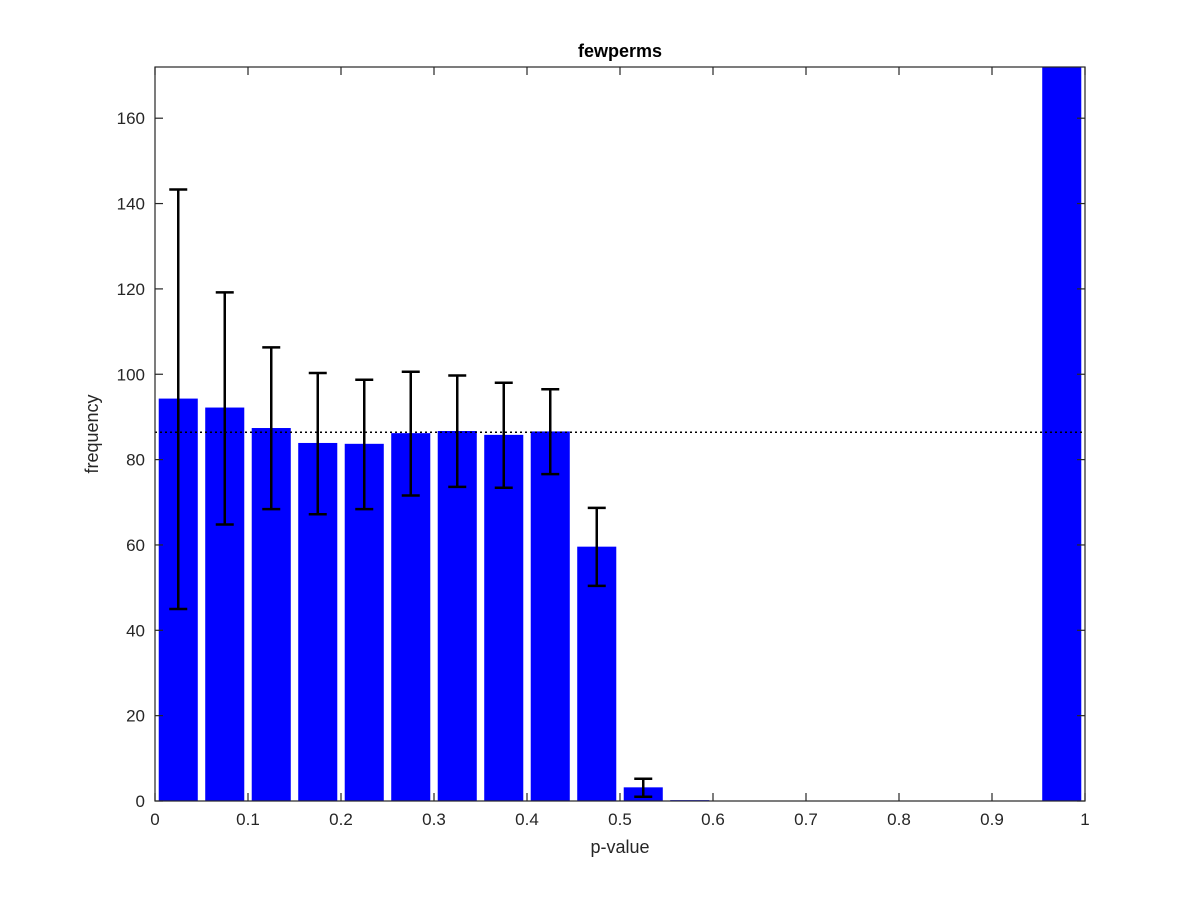 This screenshot has width=1200, height=905. What do you see at coordinates (131, 374) in the screenshot?
I see `y-tick-label: 100` at bounding box center [131, 374].